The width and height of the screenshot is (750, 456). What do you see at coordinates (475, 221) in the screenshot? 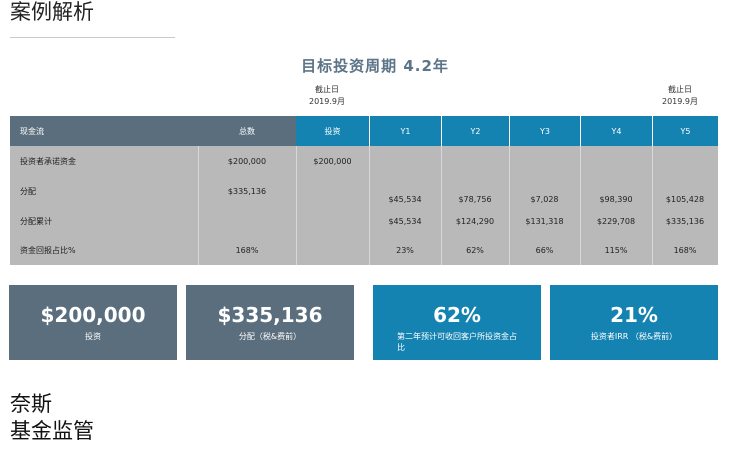
I see `y2-cell: $124,290` at bounding box center [475, 221].